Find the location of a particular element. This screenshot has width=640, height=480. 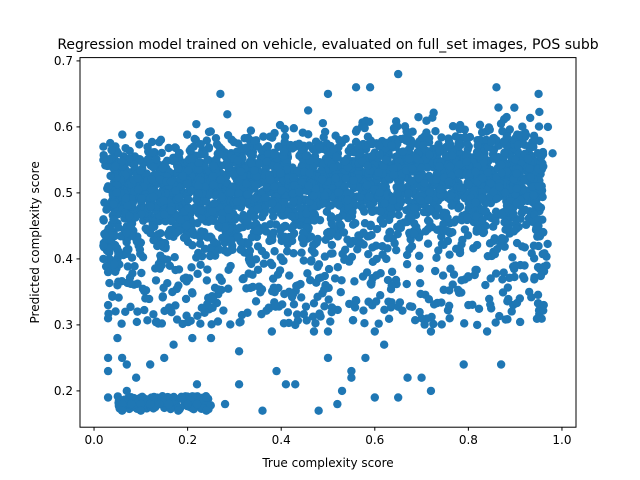

y-tick-label: 0.3 is located at coordinates (63, 325).